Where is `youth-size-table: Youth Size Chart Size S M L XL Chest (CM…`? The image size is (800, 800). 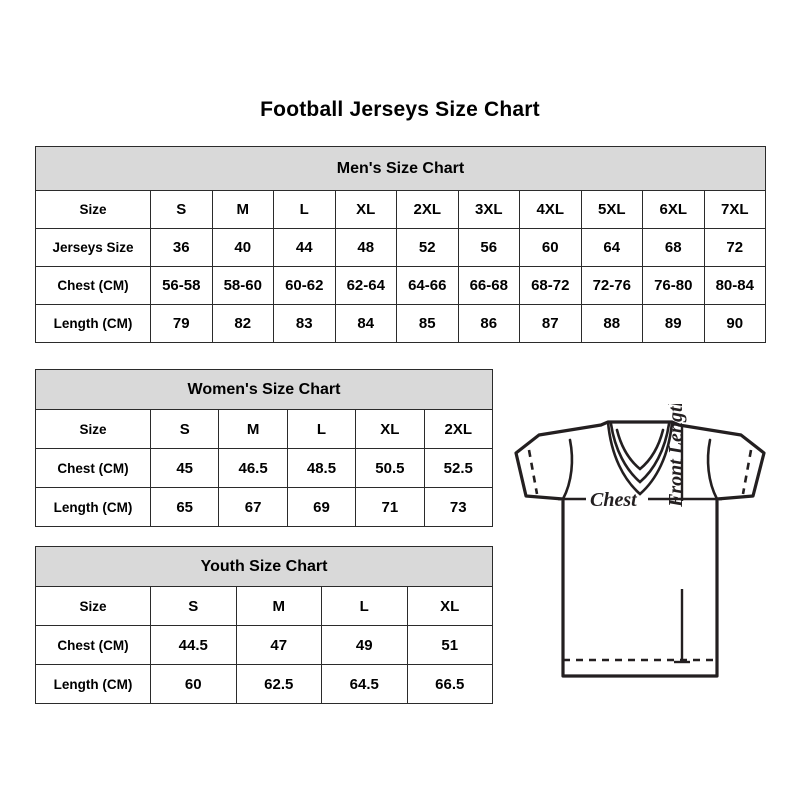
youth-size-table: Youth Size Chart Size S M L XL Chest (CM… is located at coordinates (264, 625).